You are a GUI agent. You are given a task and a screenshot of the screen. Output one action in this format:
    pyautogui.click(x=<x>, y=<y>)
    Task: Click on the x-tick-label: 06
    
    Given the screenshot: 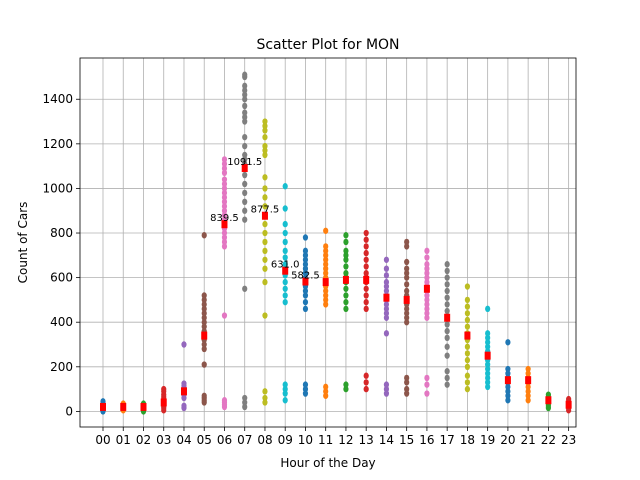 What is the action you would take?
    pyautogui.click(x=224, y=440)
    